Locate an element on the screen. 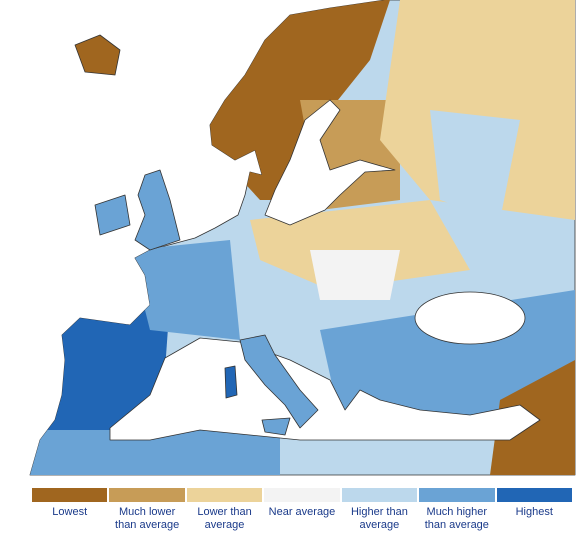 The height and width of the screenshot is (534, 586). black-sea is located at coordinates (470, 318).